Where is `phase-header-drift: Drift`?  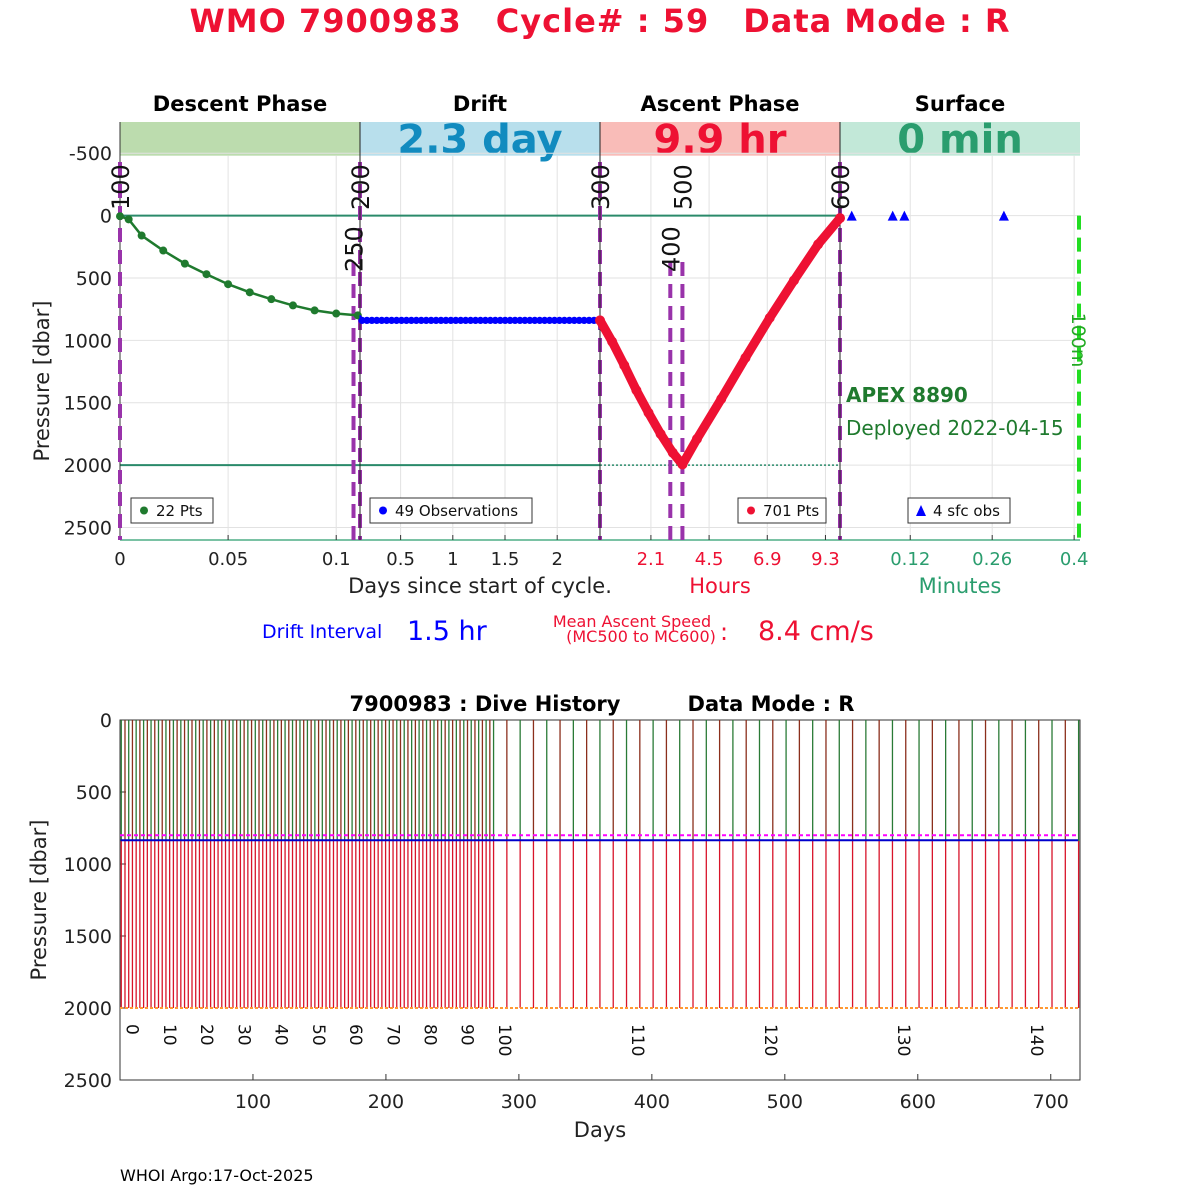
phase-header-drift: Drift is located at coordinates (480, 104).